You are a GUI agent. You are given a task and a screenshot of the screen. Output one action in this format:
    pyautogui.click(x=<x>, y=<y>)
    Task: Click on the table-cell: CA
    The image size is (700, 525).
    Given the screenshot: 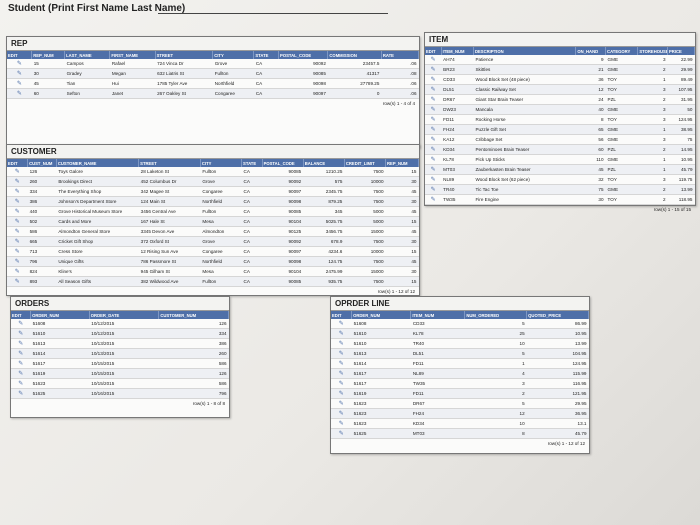 What is the action you would take?
    pyautogui.click(x=266, y=73)
    